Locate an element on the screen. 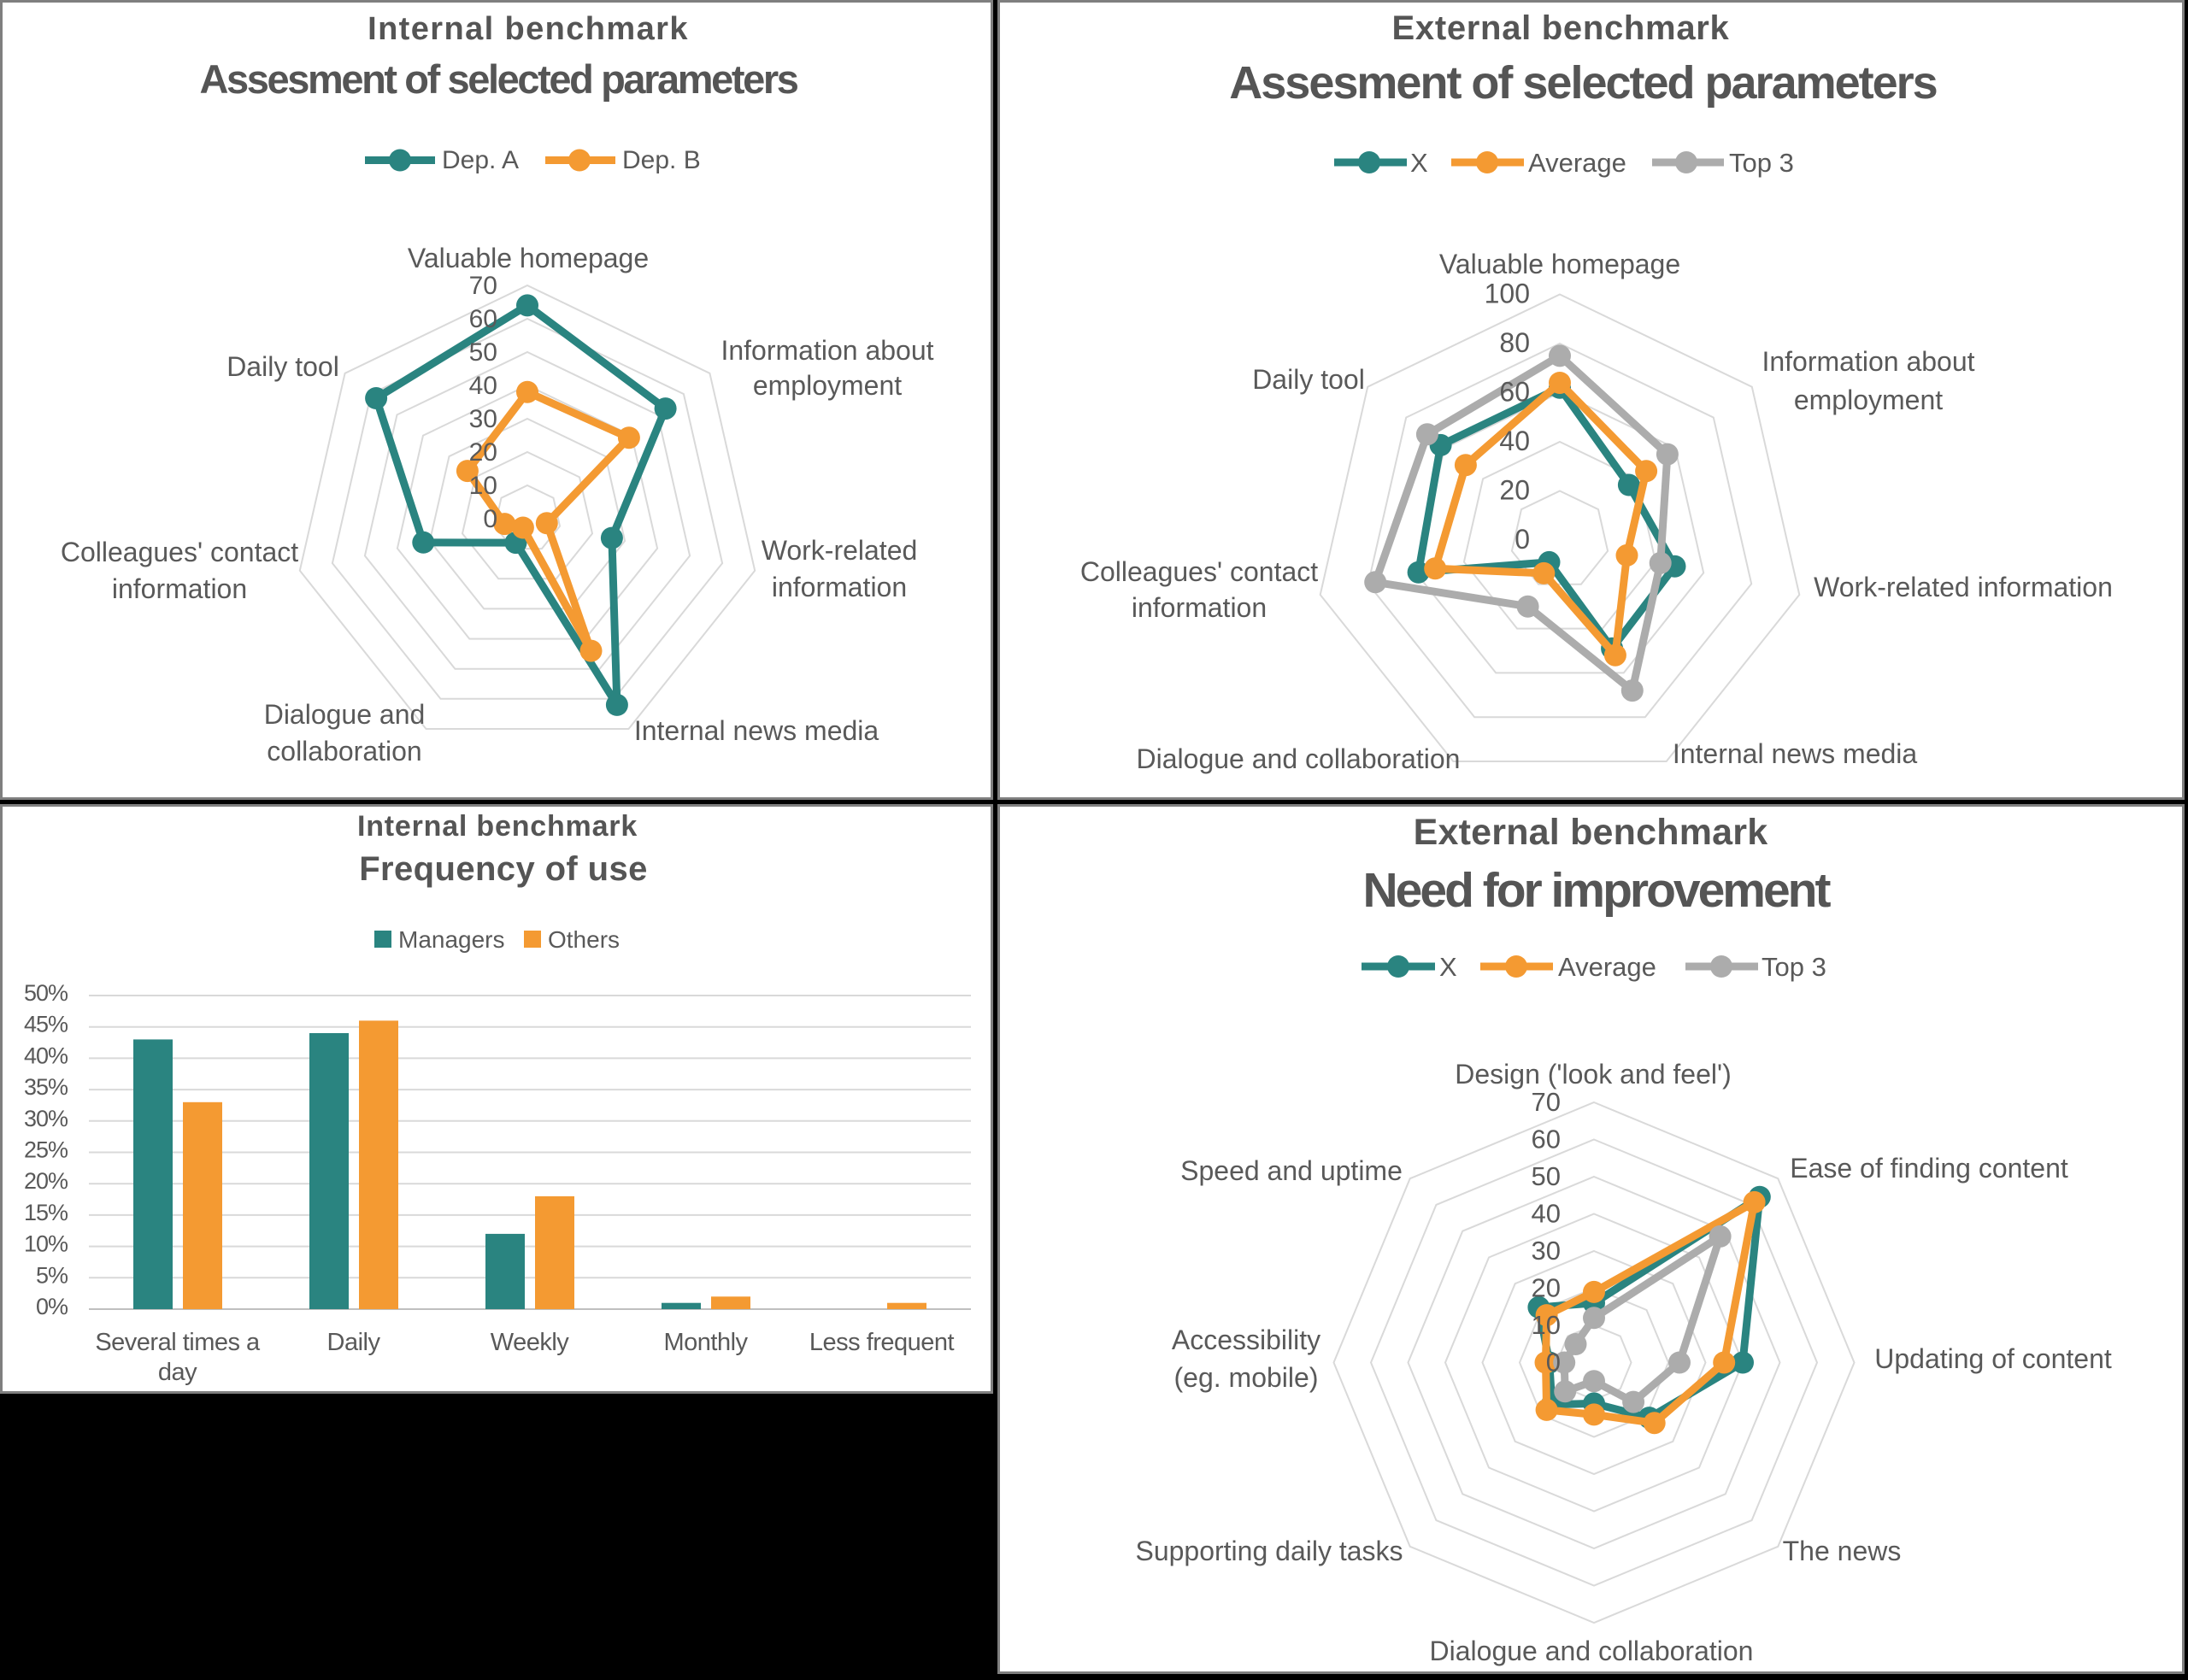 The height and width of the screenshot is (1680, 2188). svg-text: 30% is located at coordinates (46, 1118).